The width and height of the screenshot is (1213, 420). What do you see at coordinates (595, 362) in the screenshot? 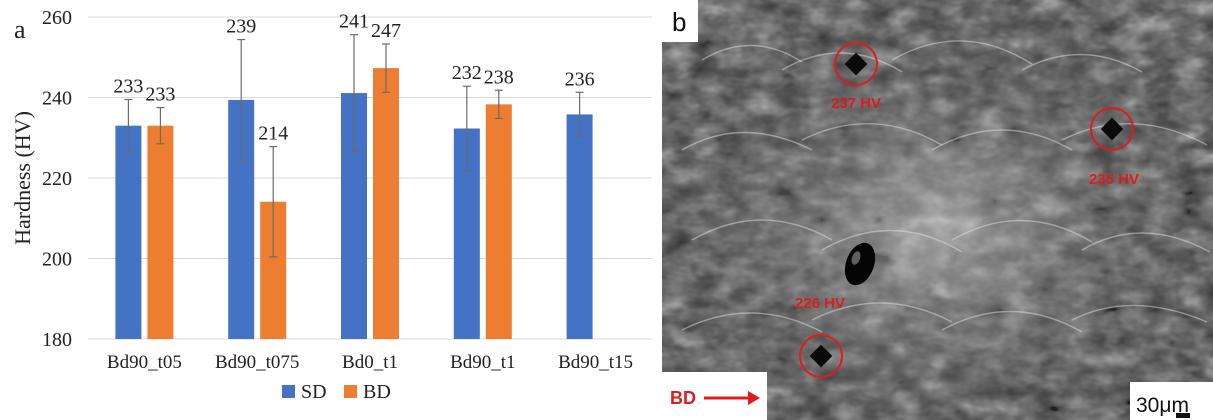
I see `x-tick-Bd90_t15: Bd90_t15` at bounding box center [595, 362].